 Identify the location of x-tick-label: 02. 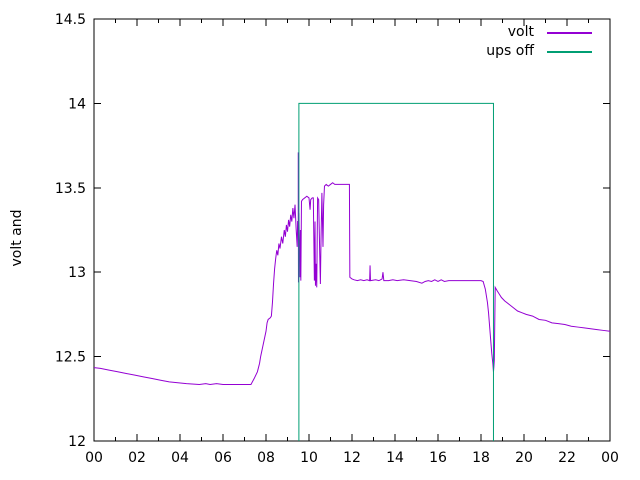
(137, 458).